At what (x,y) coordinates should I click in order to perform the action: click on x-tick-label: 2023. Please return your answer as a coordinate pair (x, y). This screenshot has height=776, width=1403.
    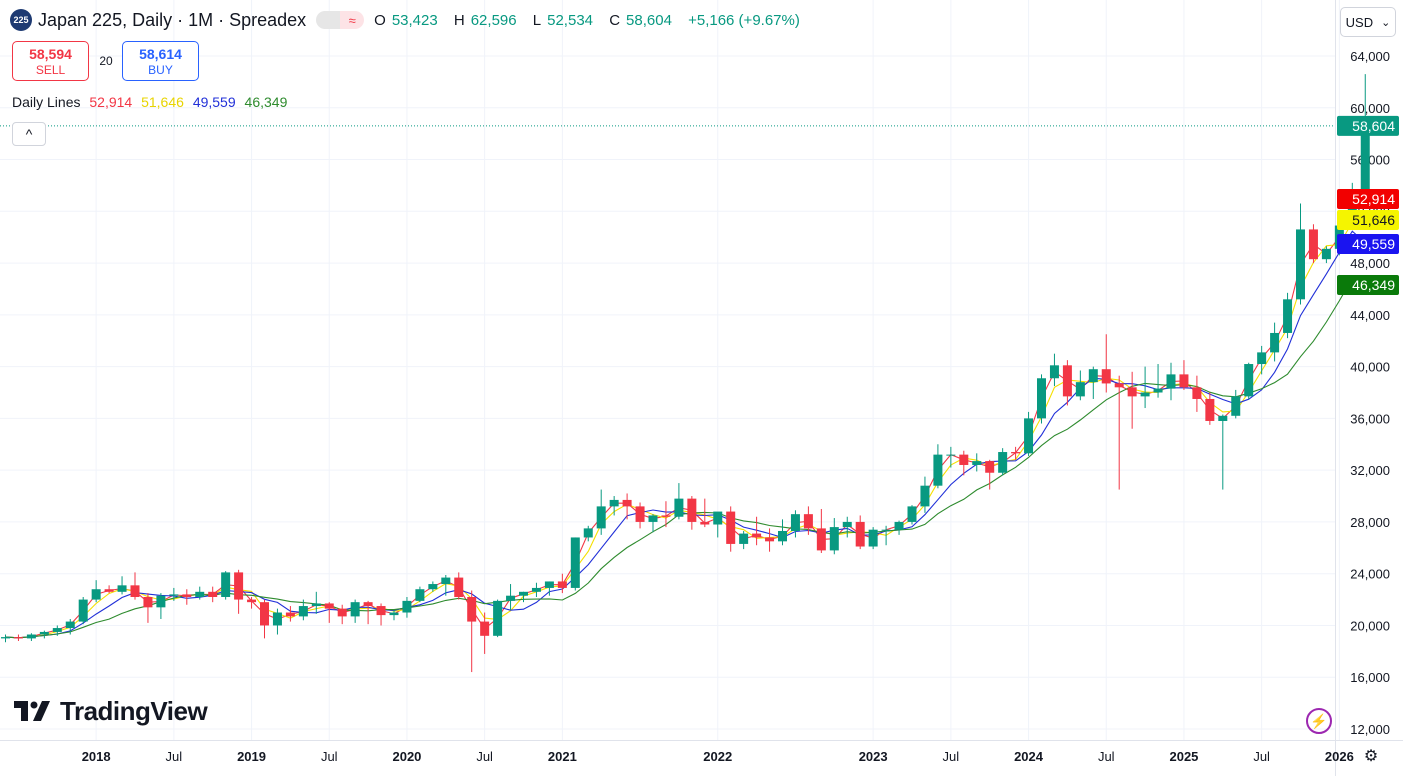
    Looking at the image, I should click on (873, 756).